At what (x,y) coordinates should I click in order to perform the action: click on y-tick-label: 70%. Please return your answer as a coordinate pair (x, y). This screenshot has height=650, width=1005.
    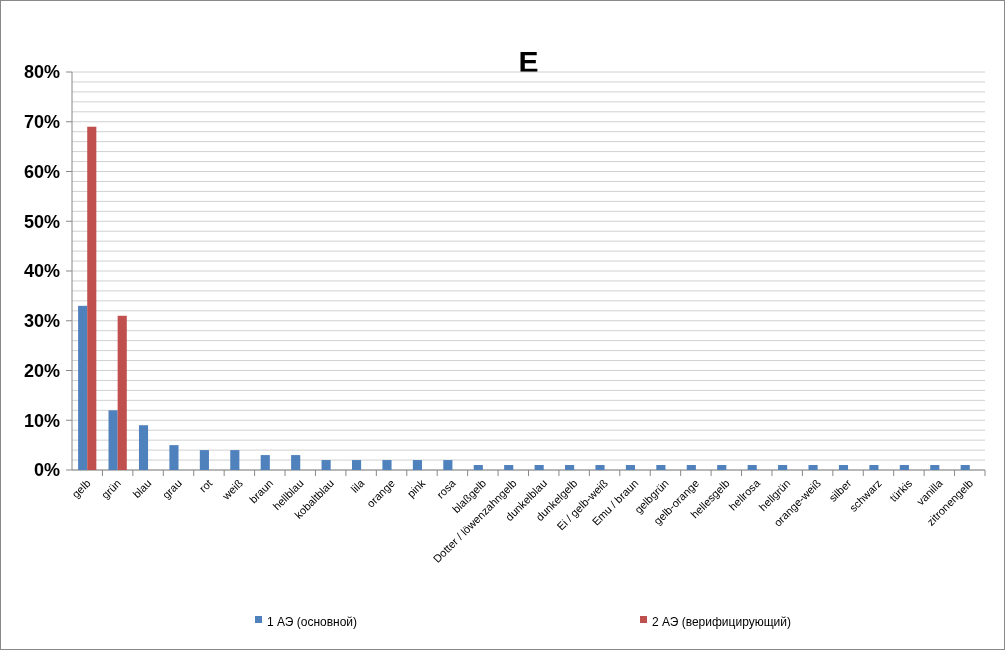
    Looking at the image, I should click on (41, 122).